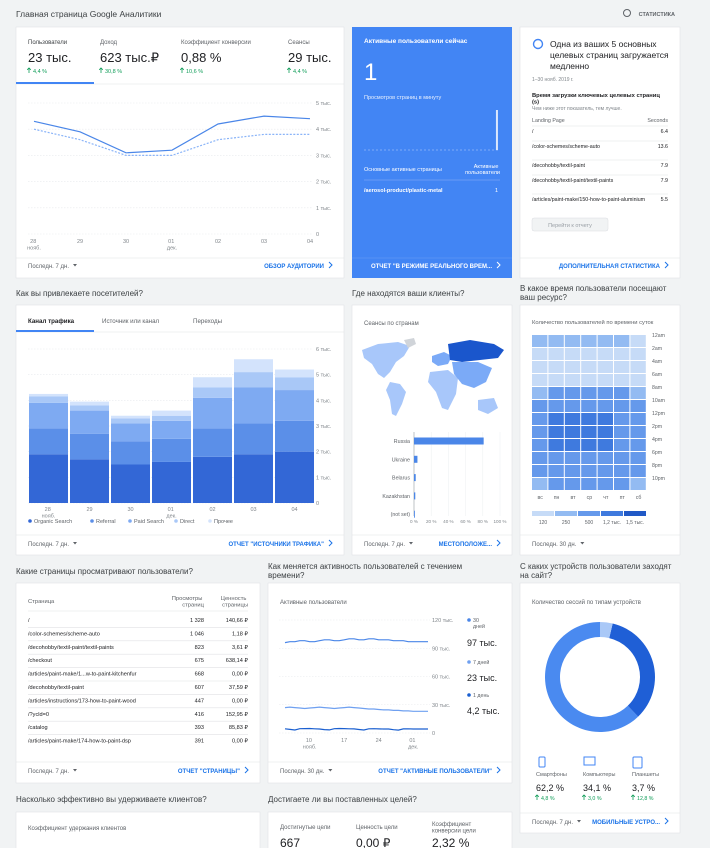 This screenshot has height=848, width=710. Describe the element at coordinates (47, 43) in the screenshot. I see `metric-name: Пользователи` at that location.